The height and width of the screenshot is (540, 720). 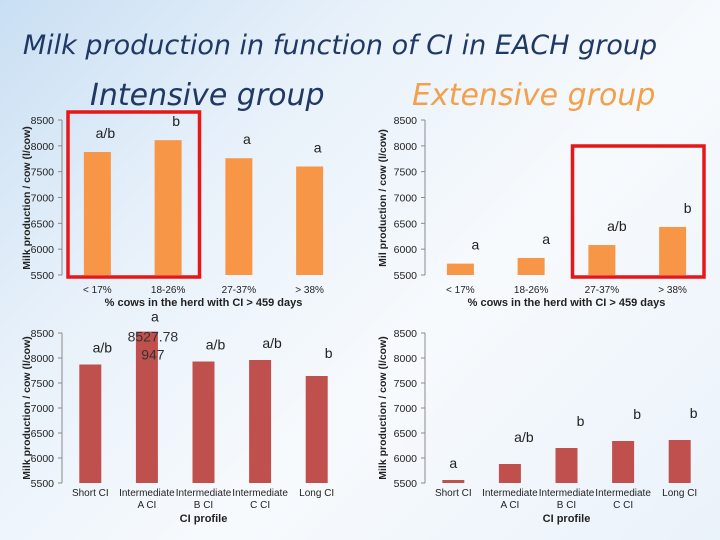 I want to click on x-tick-label: < 17%, so click(x=460, y=290).